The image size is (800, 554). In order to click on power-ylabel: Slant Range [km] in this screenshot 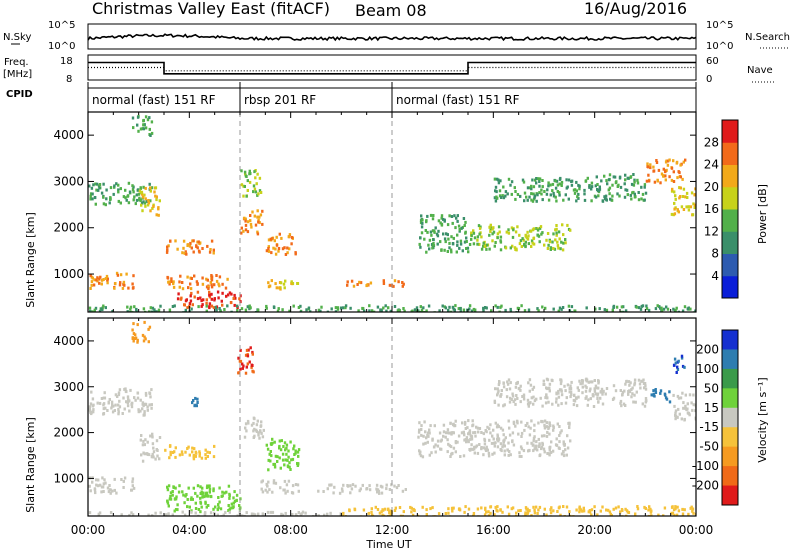, I will do `click(30, 260)`.